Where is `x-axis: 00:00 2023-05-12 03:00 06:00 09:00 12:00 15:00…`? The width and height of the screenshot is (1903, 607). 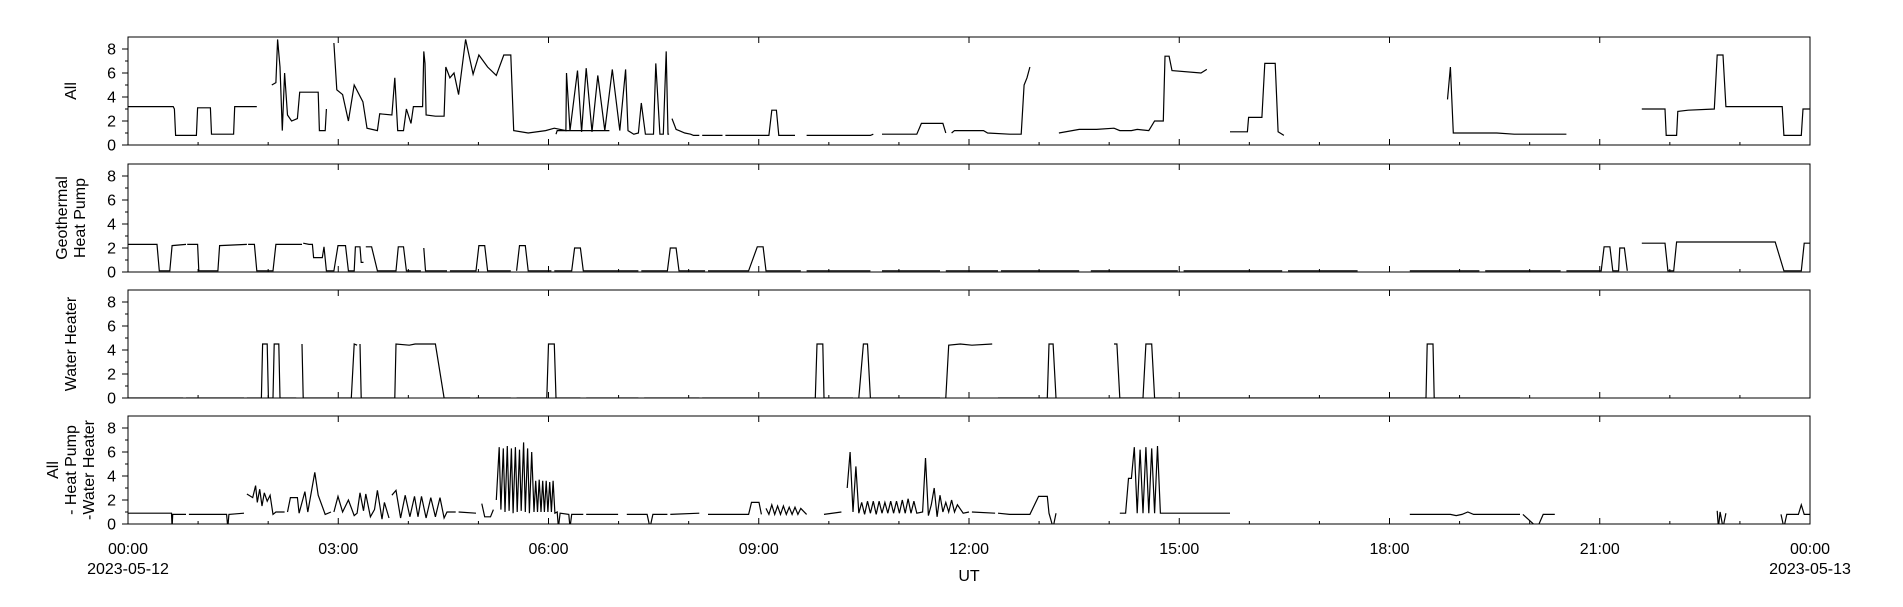 x-axis: 00:00 2023-05-12 03:00 06:00 09:00 12:00 15:00… is located at coordinates (969, 559).